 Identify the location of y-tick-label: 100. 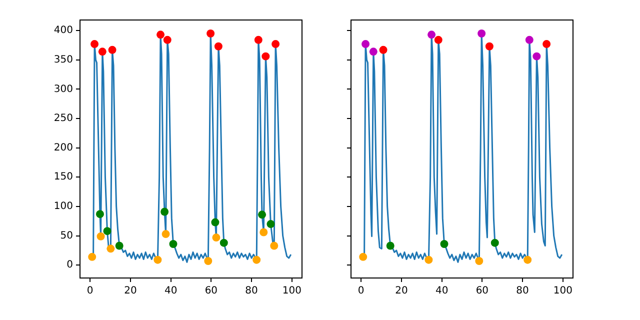
(63, 206).